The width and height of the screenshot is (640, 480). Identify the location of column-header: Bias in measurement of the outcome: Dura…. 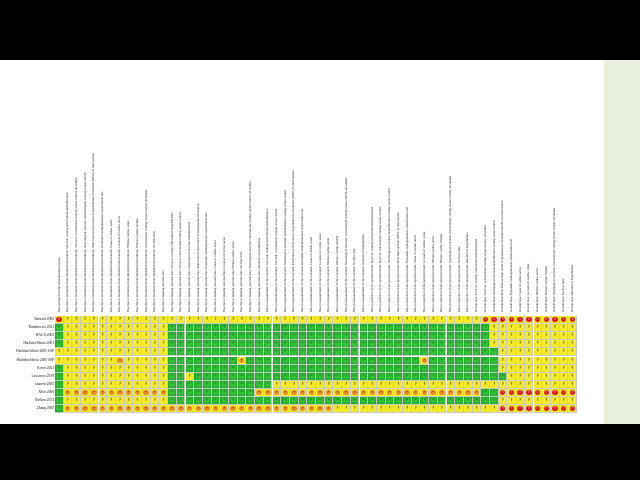
(363, 273).